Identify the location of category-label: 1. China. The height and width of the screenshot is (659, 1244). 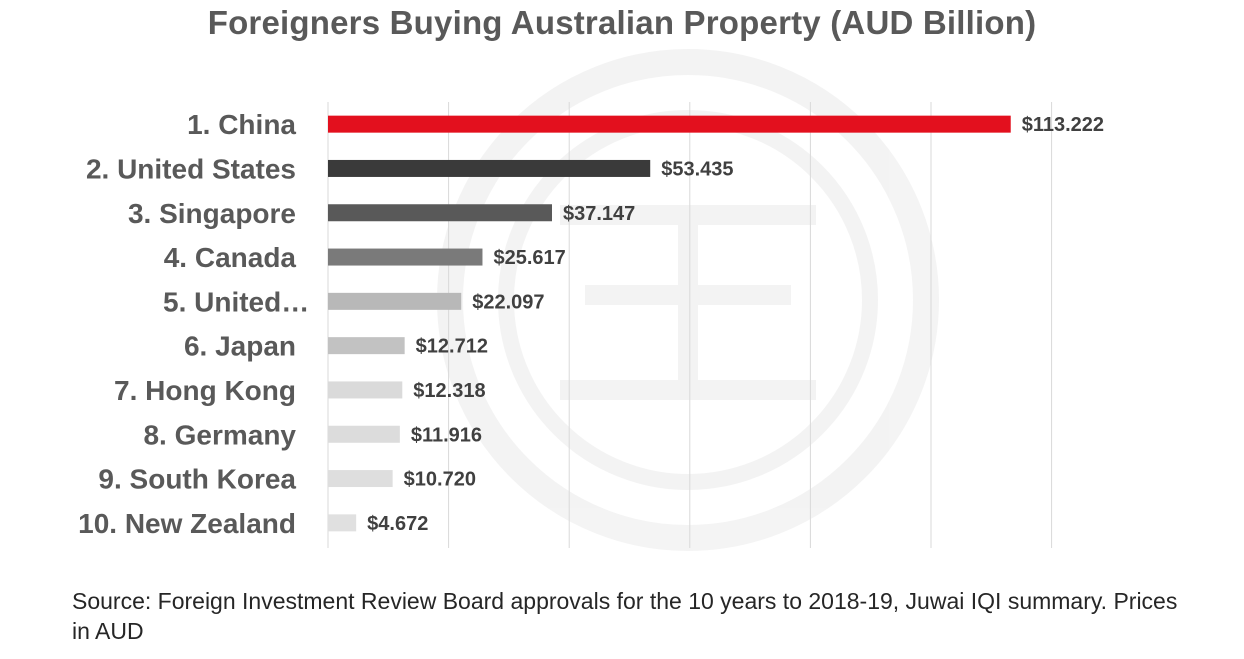
(241, 124).